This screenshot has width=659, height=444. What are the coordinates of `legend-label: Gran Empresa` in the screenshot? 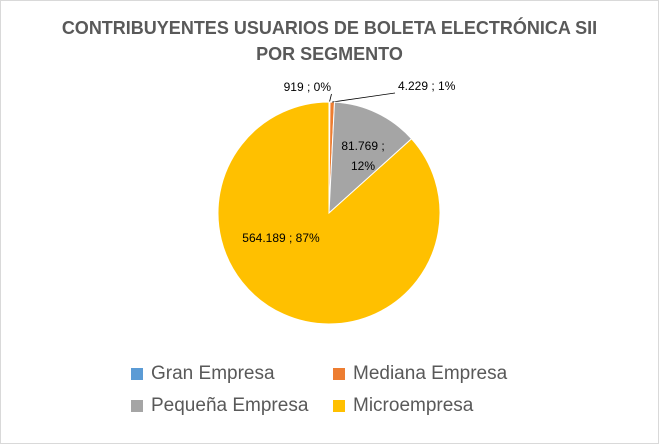 It's located at (213, 373).